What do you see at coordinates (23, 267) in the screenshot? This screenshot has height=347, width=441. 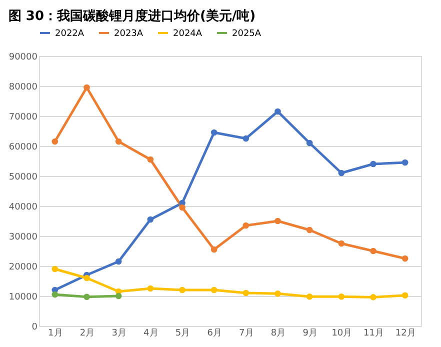 I see `y-tick-label: 20000` at bounding box center [23, 267].